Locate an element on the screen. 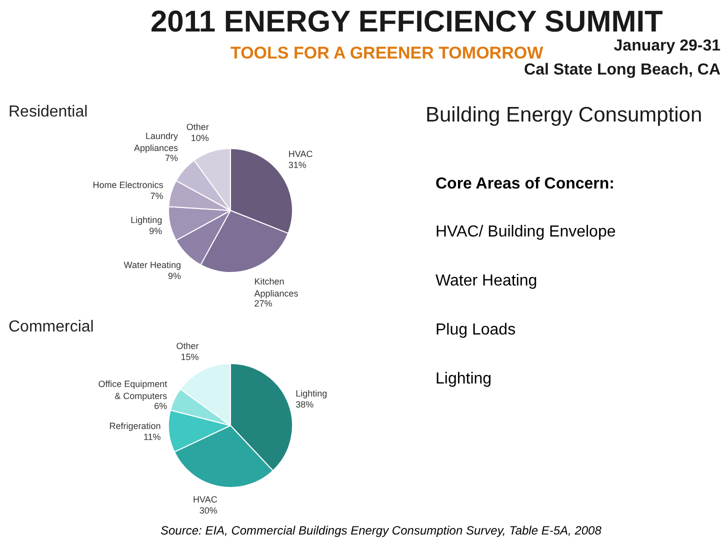 The image size is (728, 546). text: Building Energy Consumption is located at coordinates (564, 115).